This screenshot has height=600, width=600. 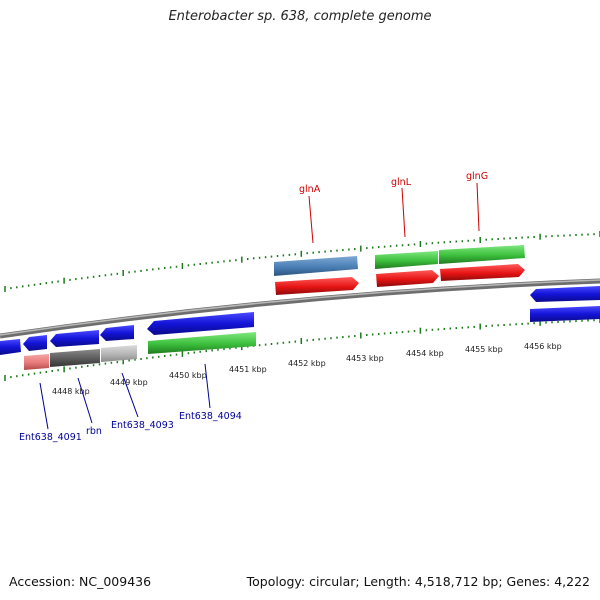 I want to click on map-title: Enterobacter sp. 638, complete genome, so click(x=300, y=16).